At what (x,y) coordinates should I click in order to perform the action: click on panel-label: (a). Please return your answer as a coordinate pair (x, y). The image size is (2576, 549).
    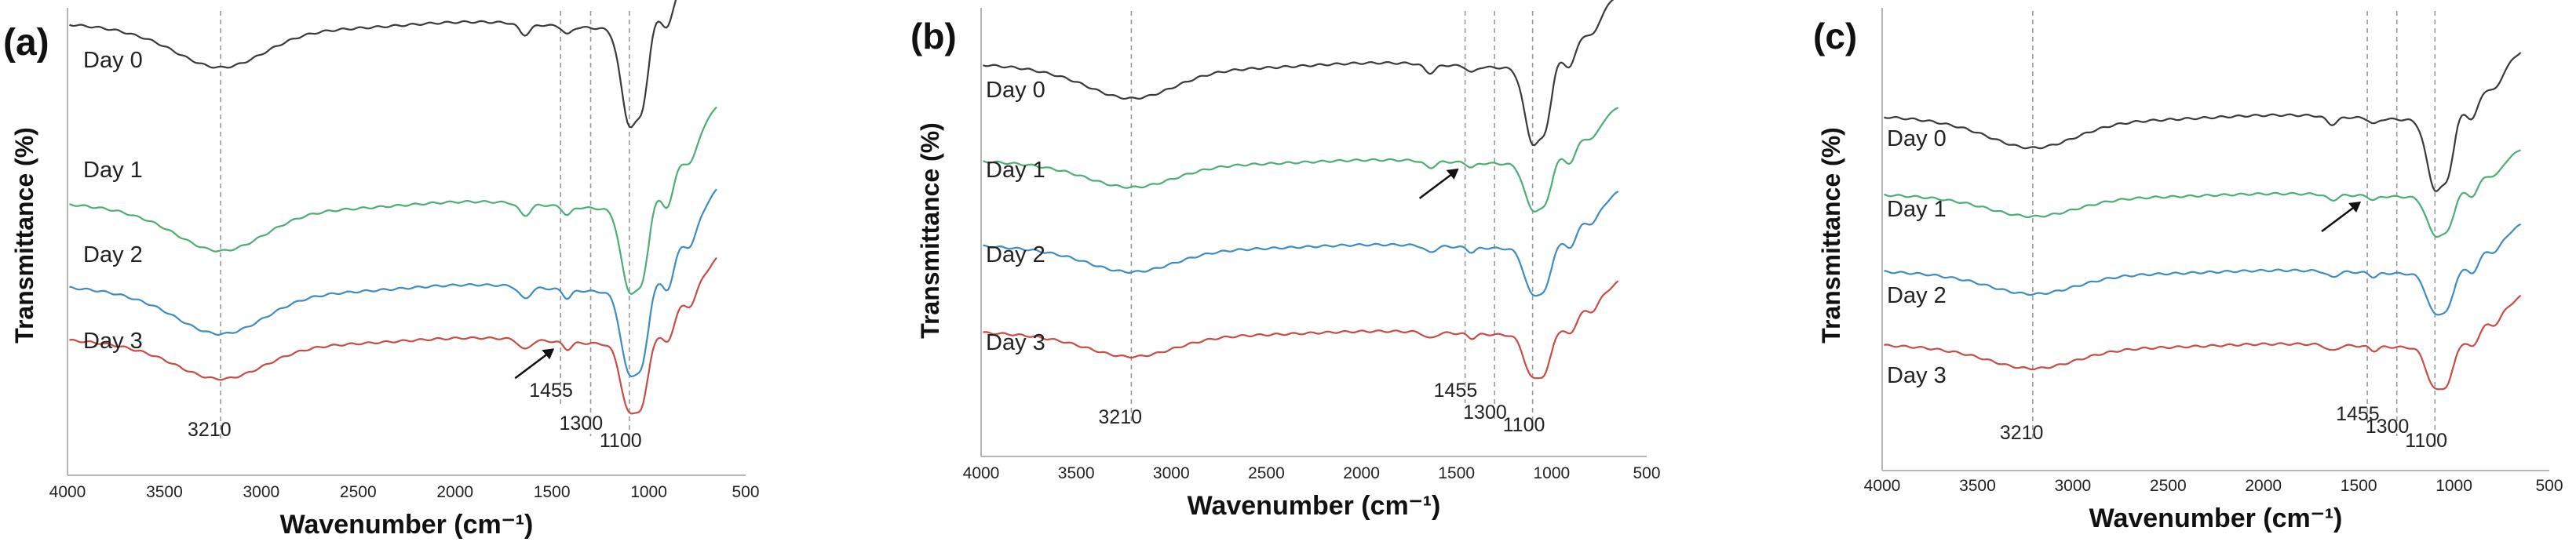
    Looking at the image, I should click on (26, 43).